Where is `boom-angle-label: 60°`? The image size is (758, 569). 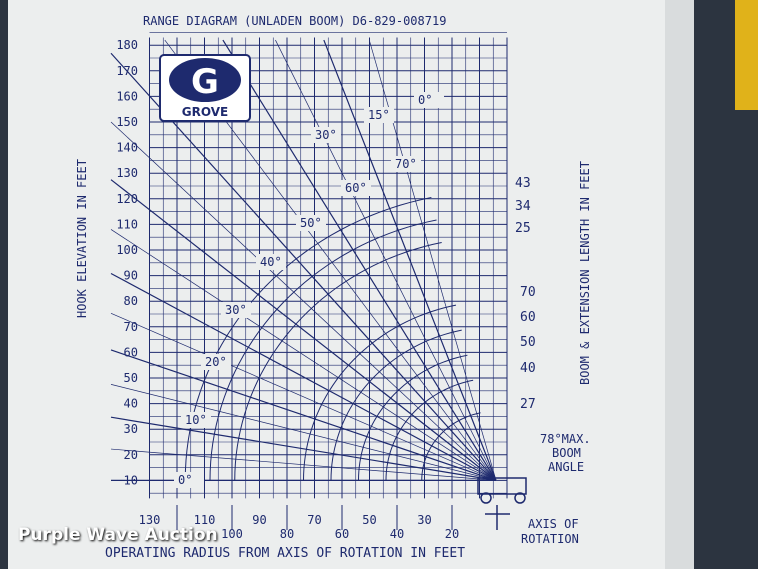 boom-angle-label: 60° is located at coordinates (356, 188).